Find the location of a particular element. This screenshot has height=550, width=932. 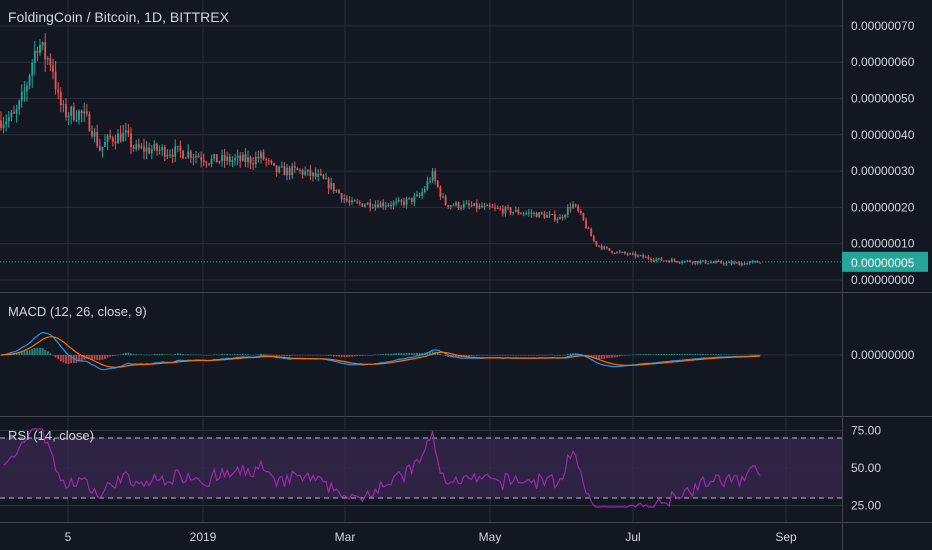

current-price-label: 0.00000005 is located at coordinates (883, 263).